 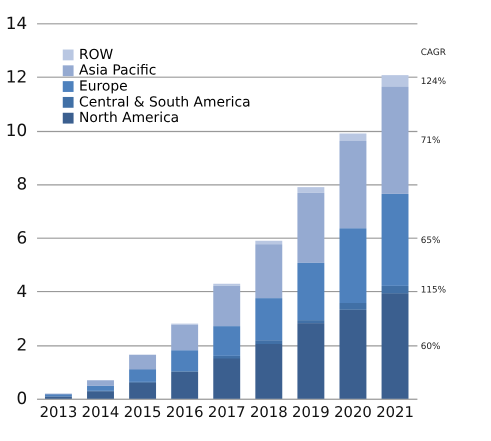 I want to click on legend-label: Central & South America, so click(x=165, y=102).